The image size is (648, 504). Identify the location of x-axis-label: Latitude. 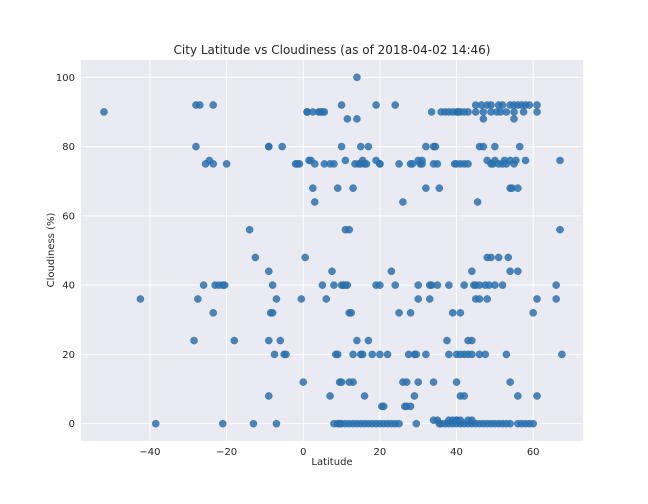
(331, 462).